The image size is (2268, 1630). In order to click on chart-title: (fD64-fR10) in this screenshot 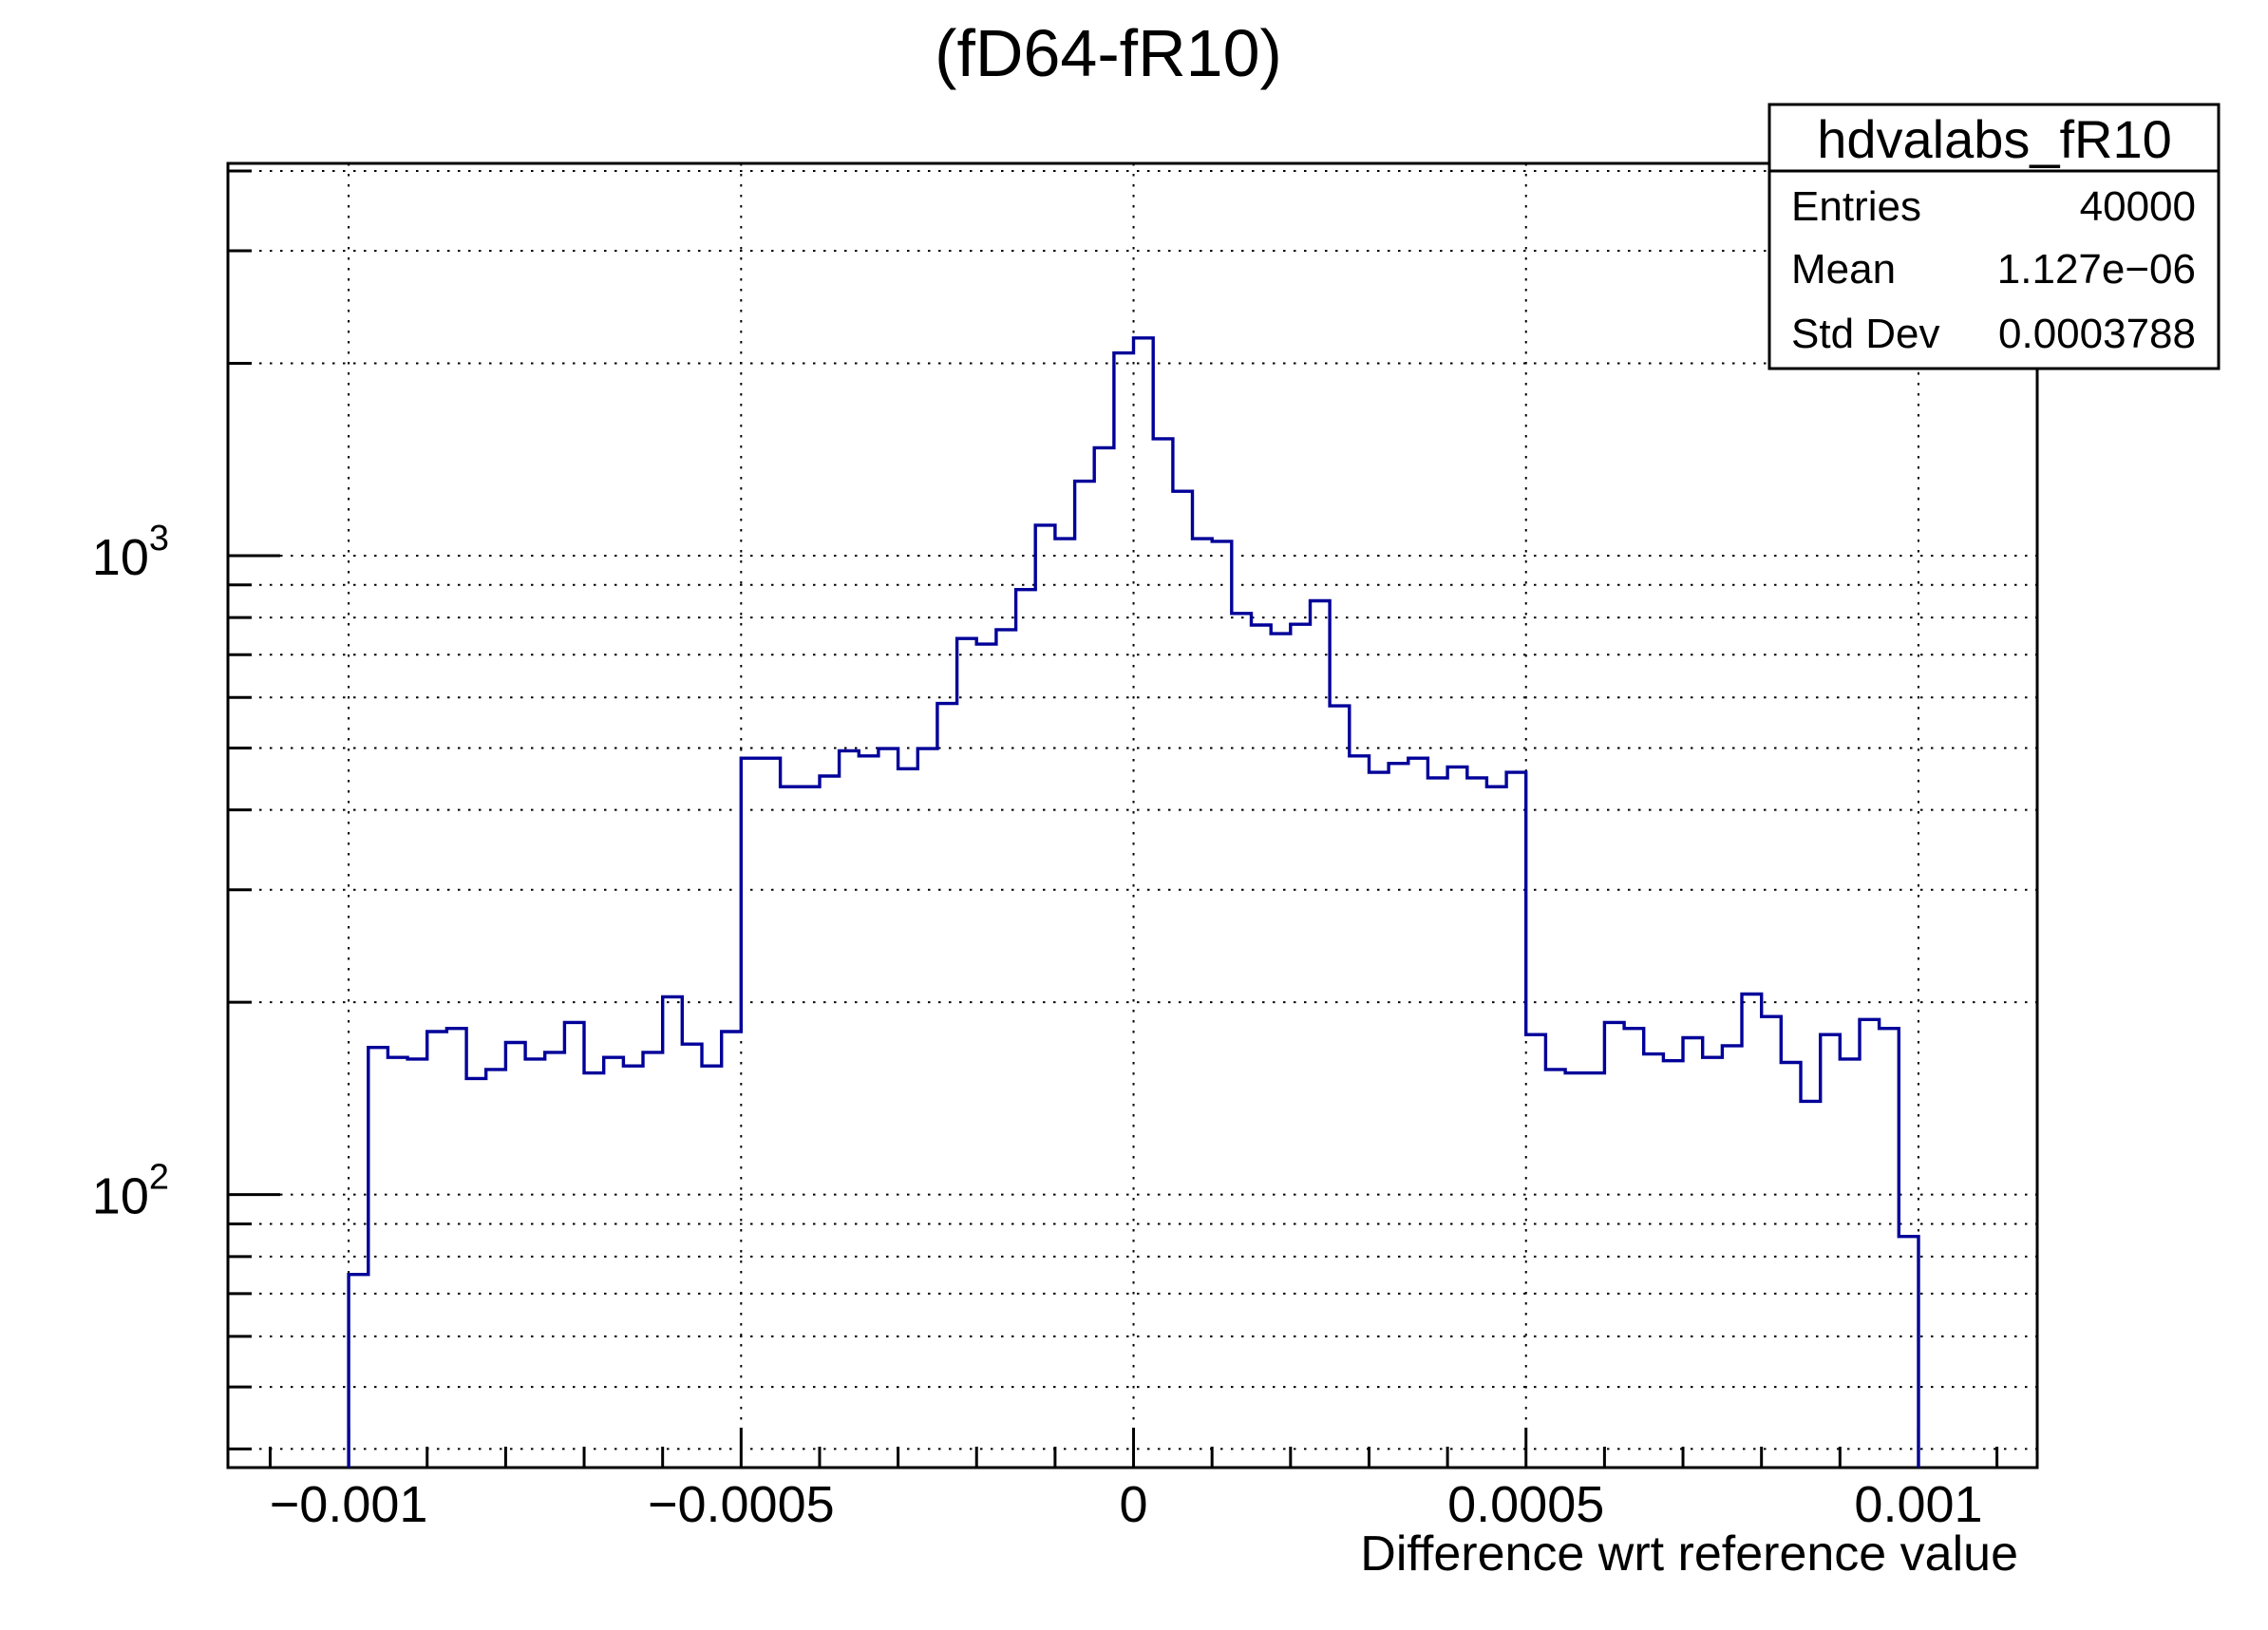, I will do `click(1108, 53)`.